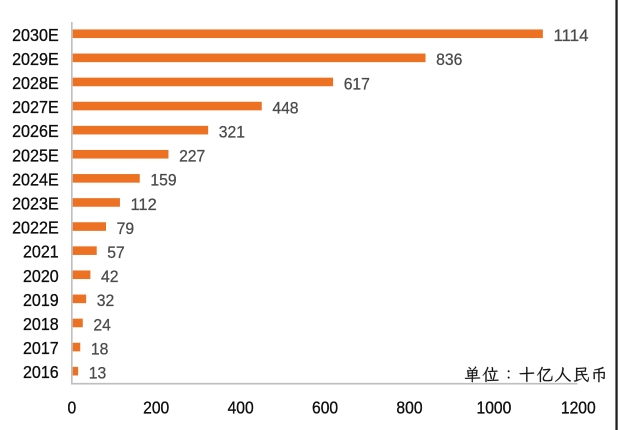 Image resolution: width=618 pixels, height=430 pixels. I want to click on svg-text: 79, so click(126, 228).